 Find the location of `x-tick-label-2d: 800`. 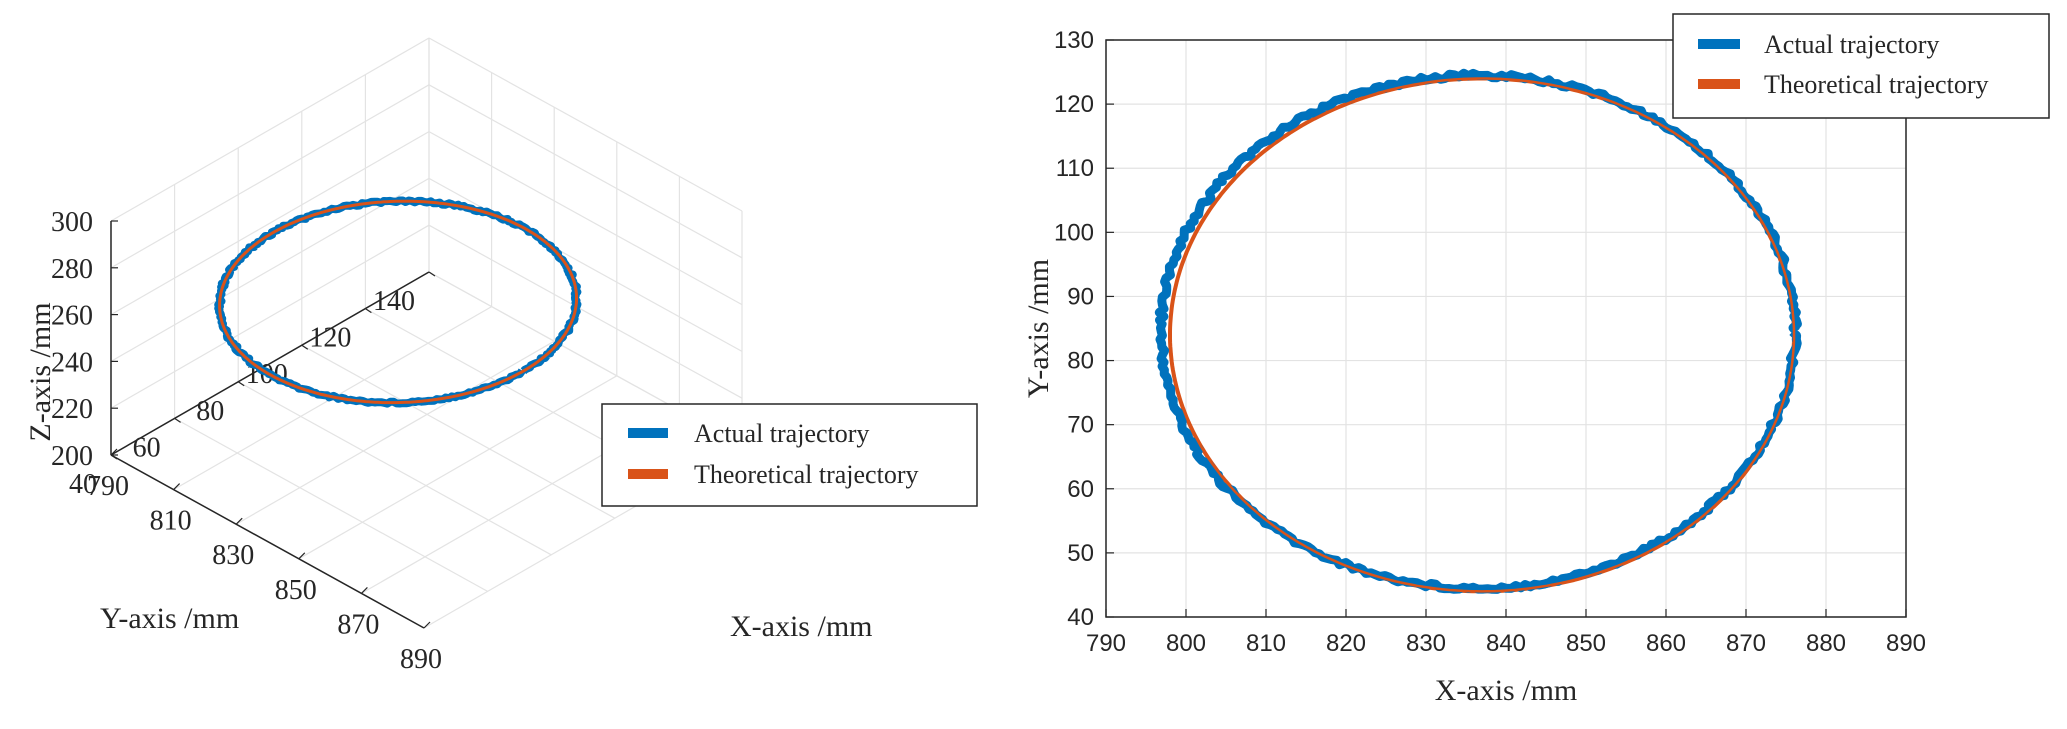

x-tick-label-2d: 800 is located at coordinates (1186, 643).